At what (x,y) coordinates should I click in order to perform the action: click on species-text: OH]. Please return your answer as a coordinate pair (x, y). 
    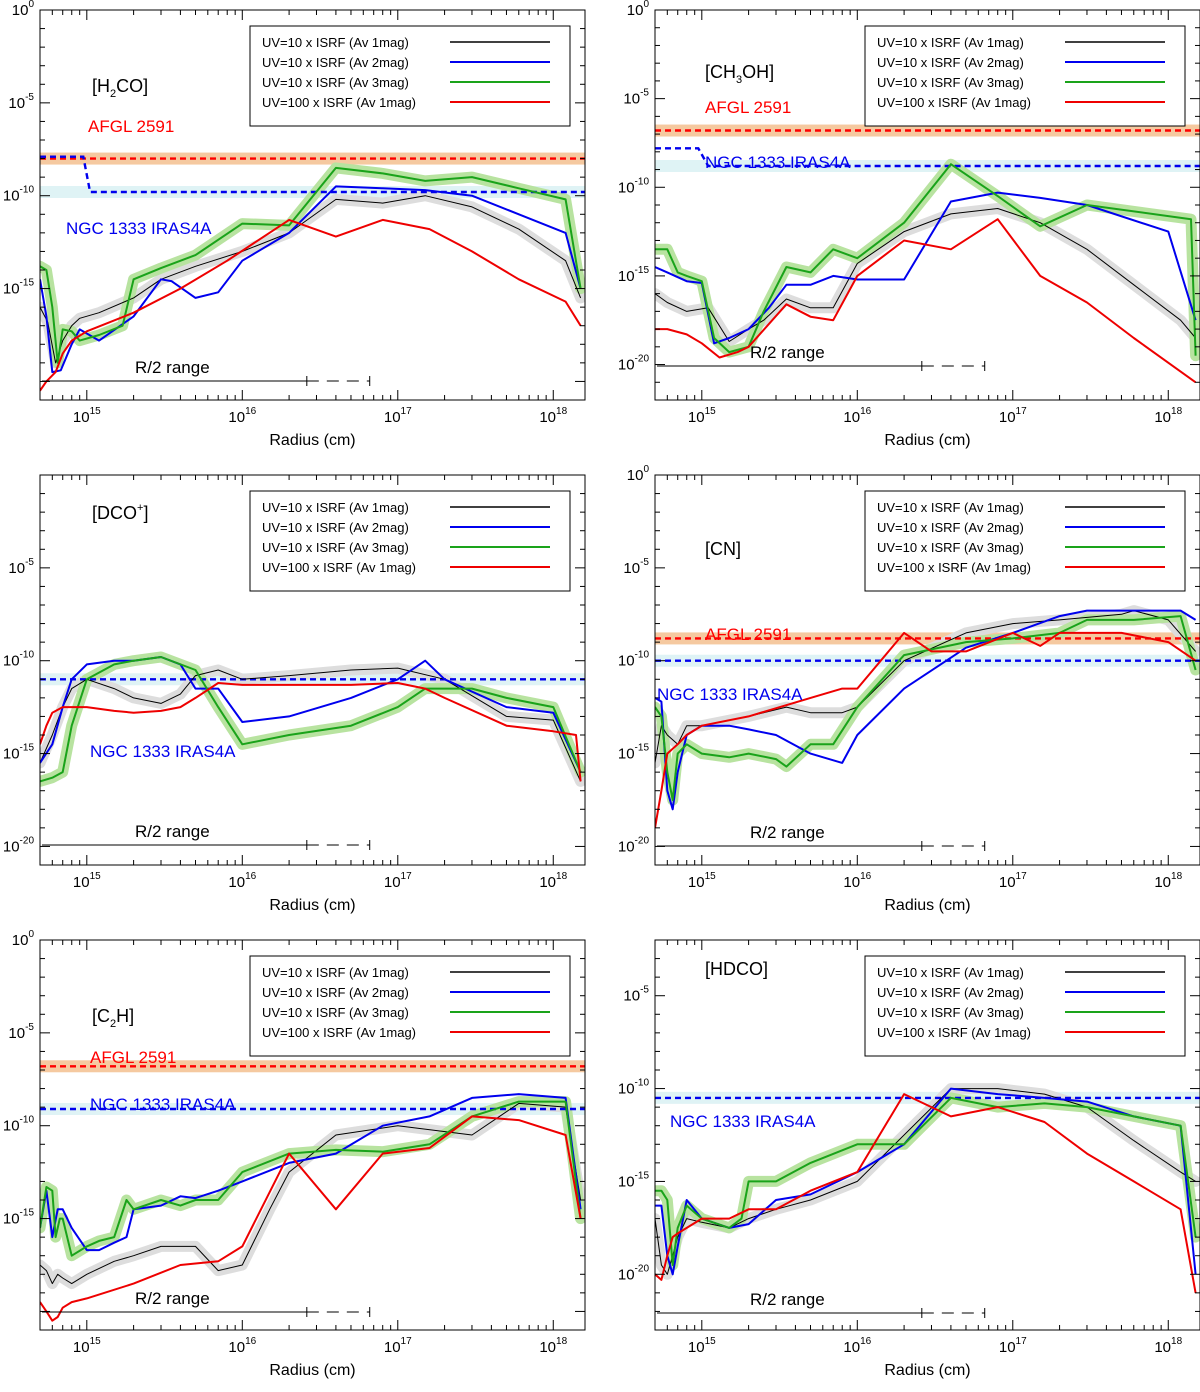
    Looking at the image, I should click on (758, 72).